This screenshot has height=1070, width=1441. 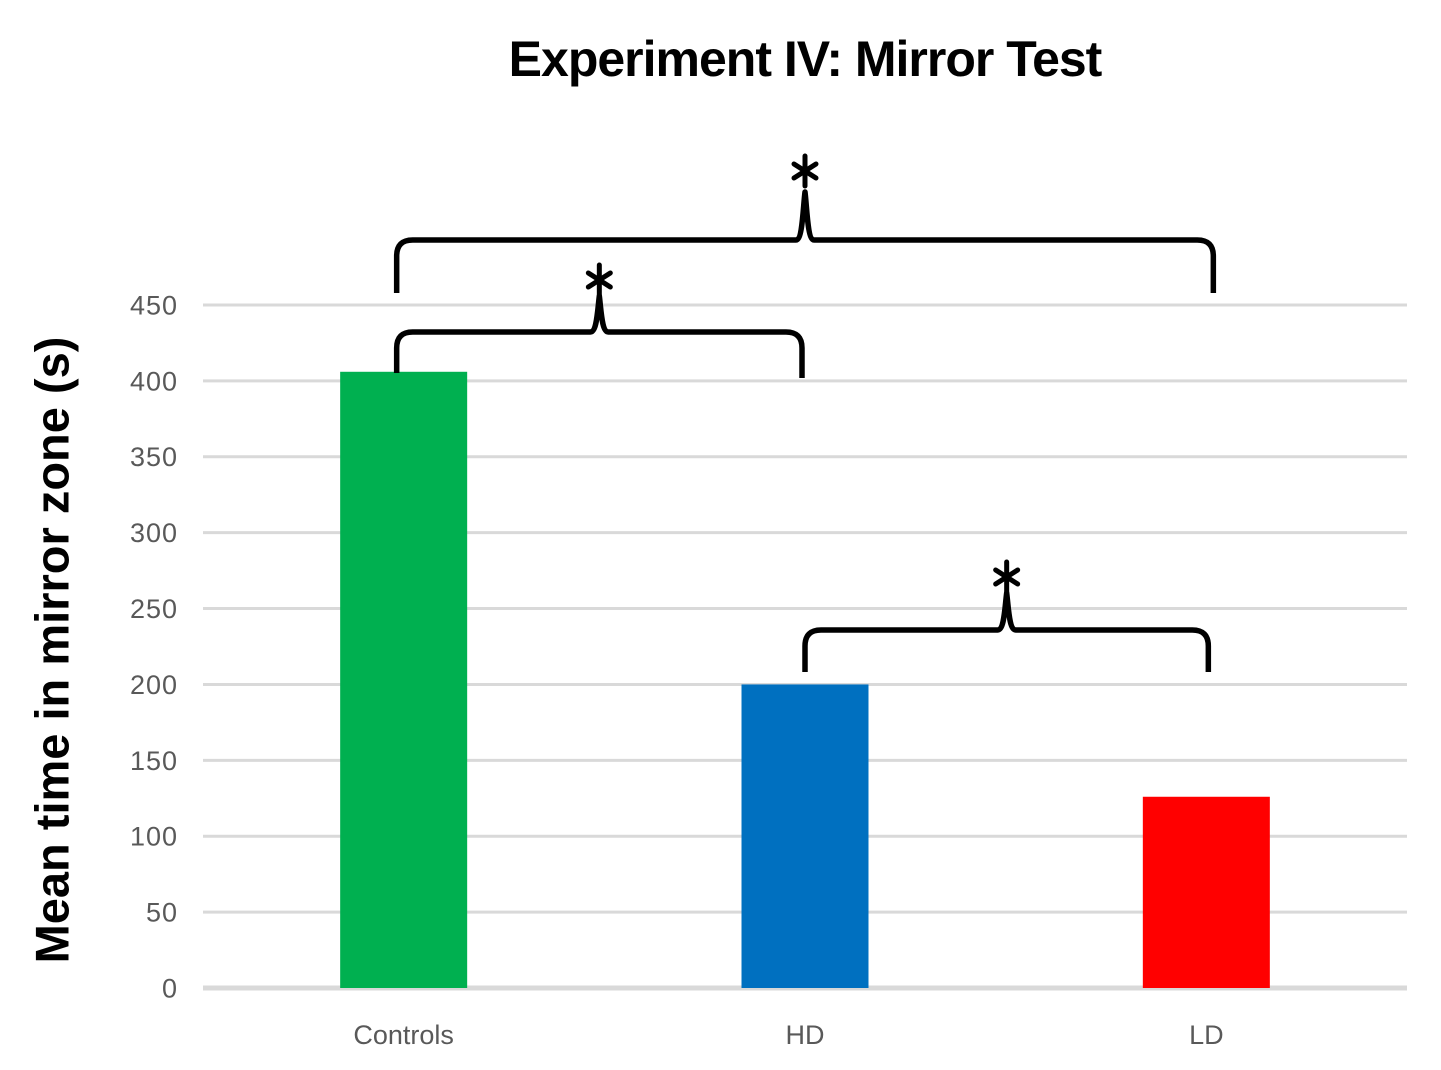 I want to click on y-tick-label: 150, so click(x=154, y=761).